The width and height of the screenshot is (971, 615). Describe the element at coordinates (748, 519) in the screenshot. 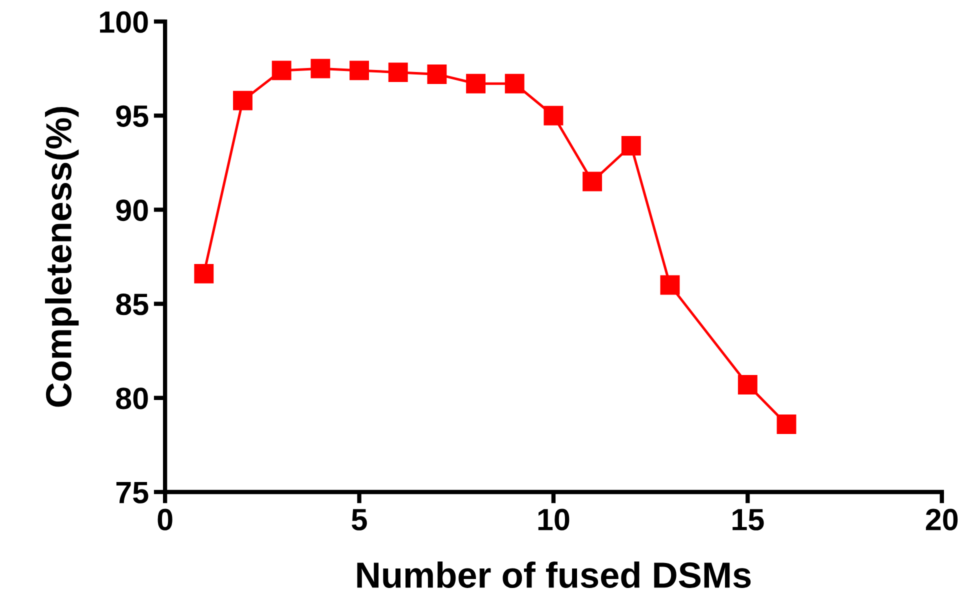

I see `x-tick-label: 15` at that location.